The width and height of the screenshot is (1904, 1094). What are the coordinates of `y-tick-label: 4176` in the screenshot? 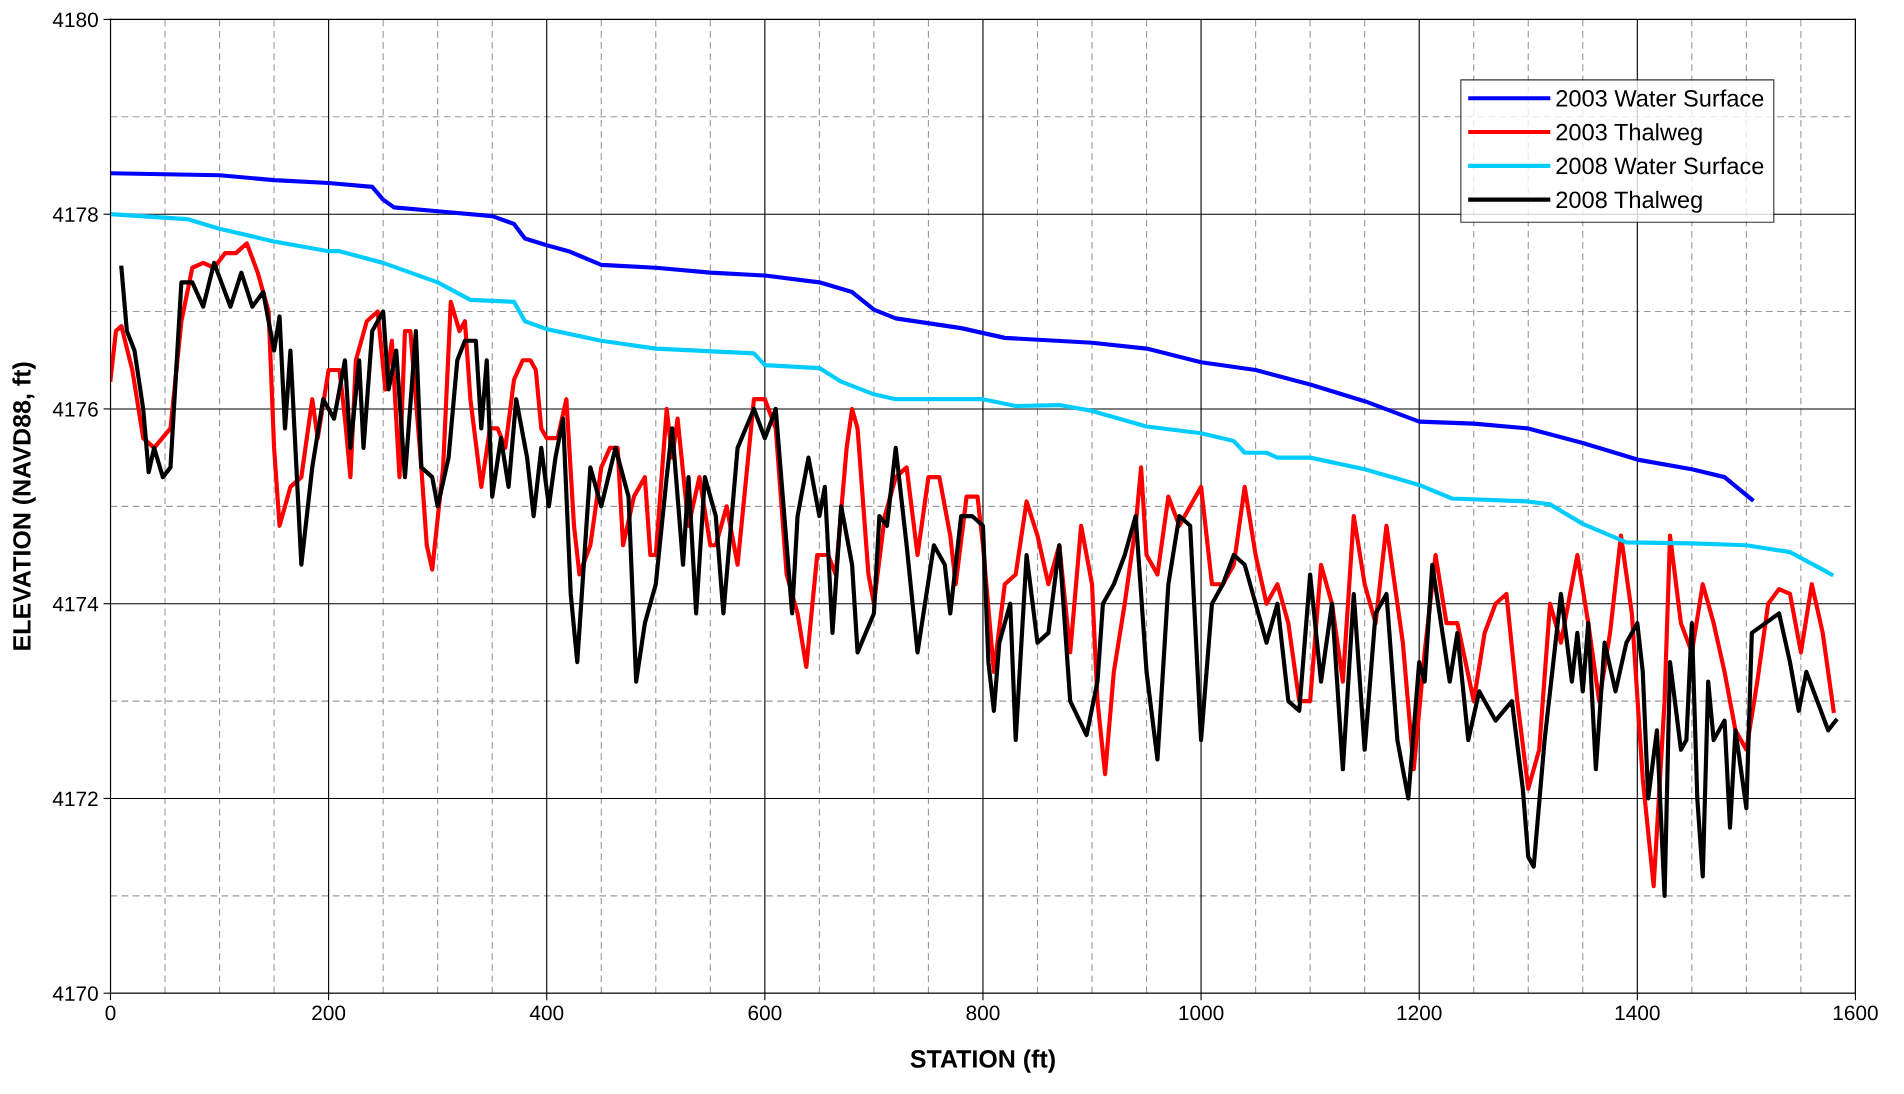 It's located at (75, 409).